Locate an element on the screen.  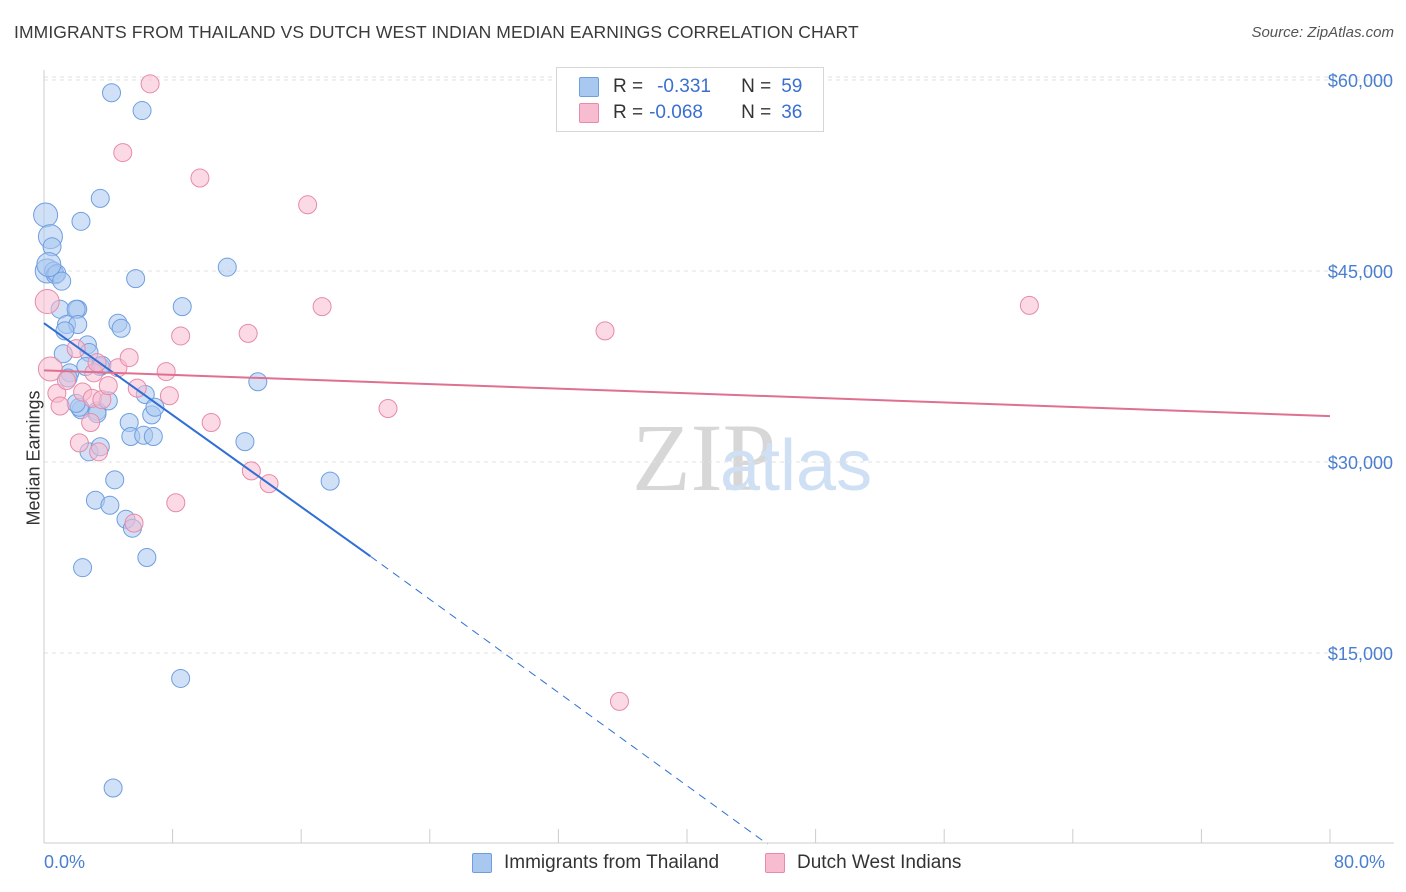
legend-row-thailand: R = -0.331 N = 59 is located at coordinates (690, 87).